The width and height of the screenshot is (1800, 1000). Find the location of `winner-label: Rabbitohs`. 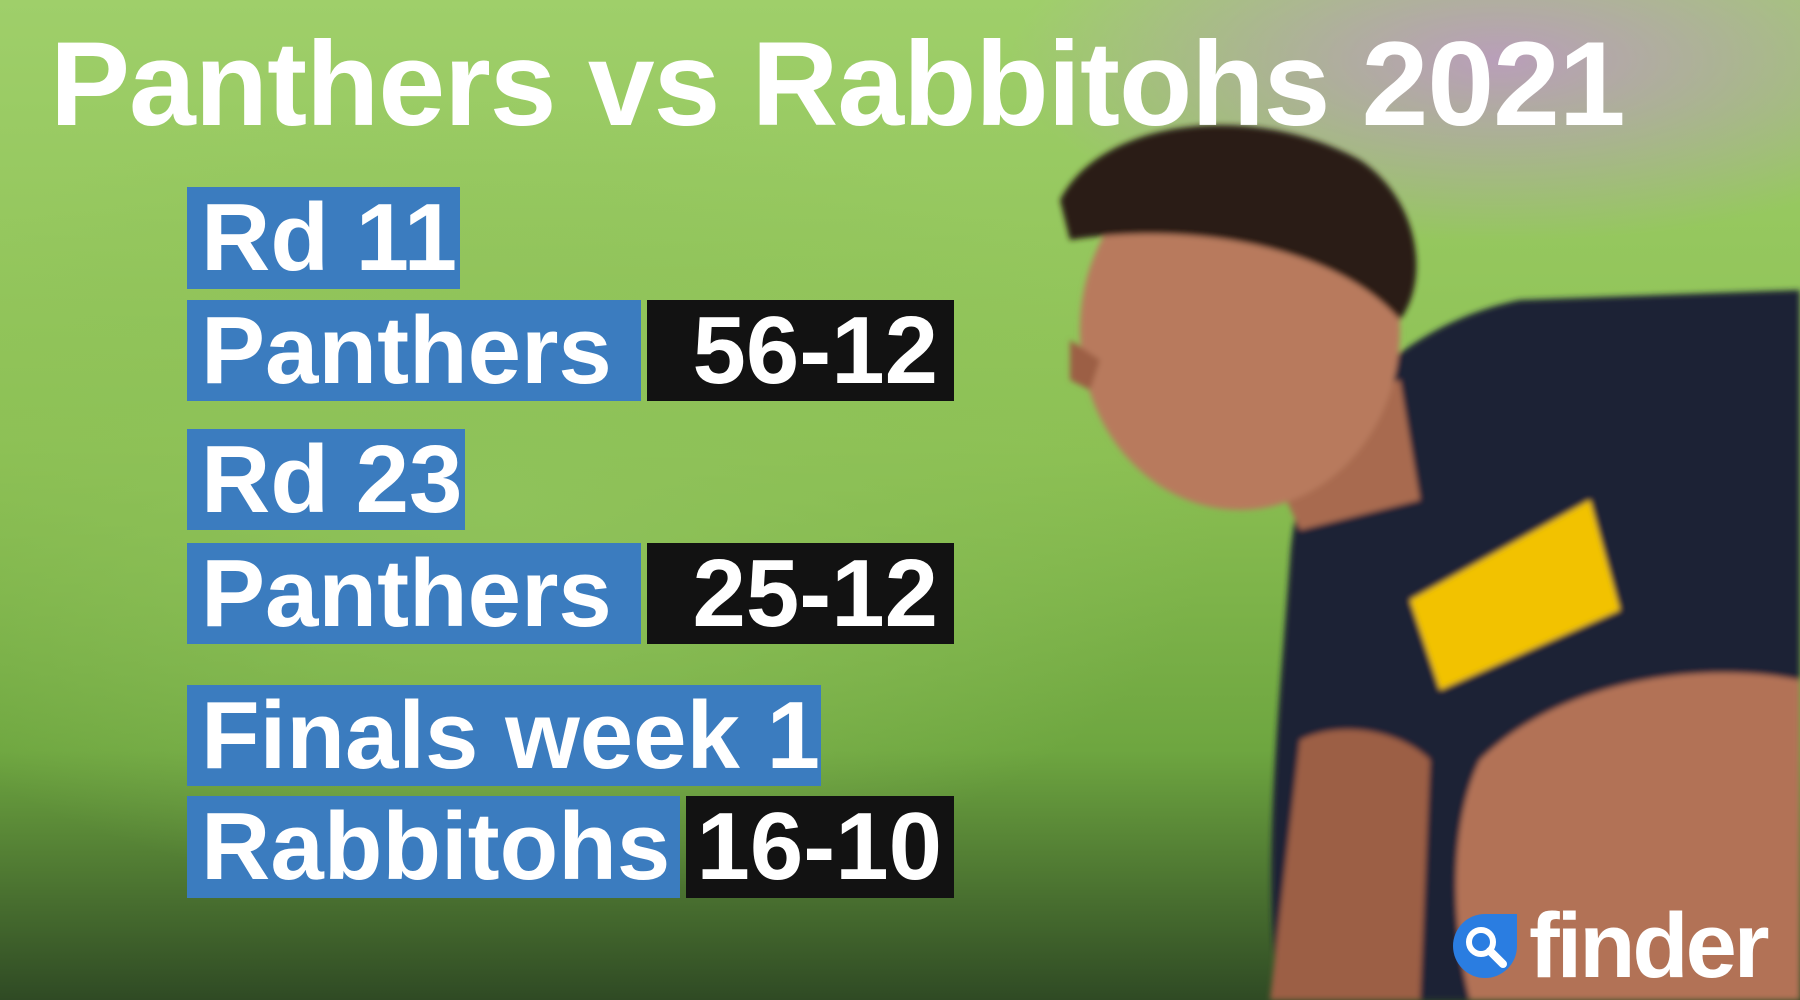

winner-label: Rabbitohs is located at coordinates (433, 847).